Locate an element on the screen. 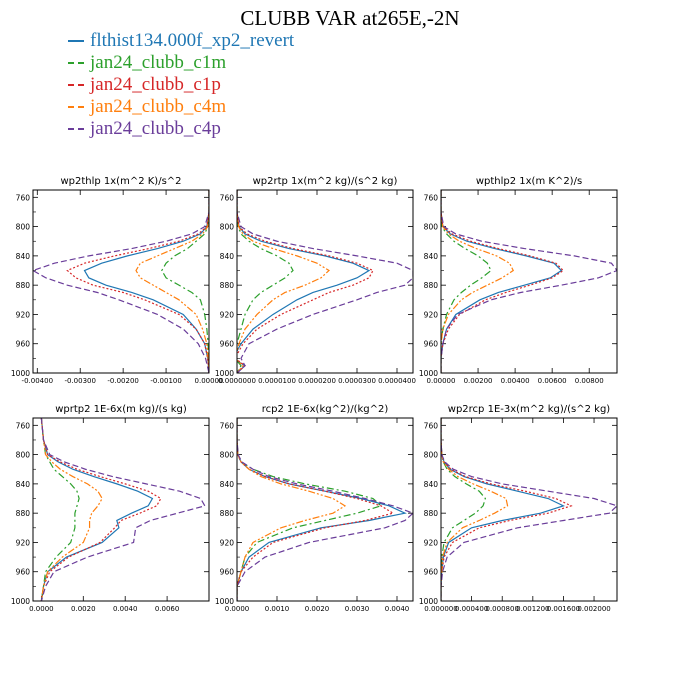 The width and height of the screenshot is (700, 700). legend-label: jan24_clubb_c4p is located at coordinates (155, 128).